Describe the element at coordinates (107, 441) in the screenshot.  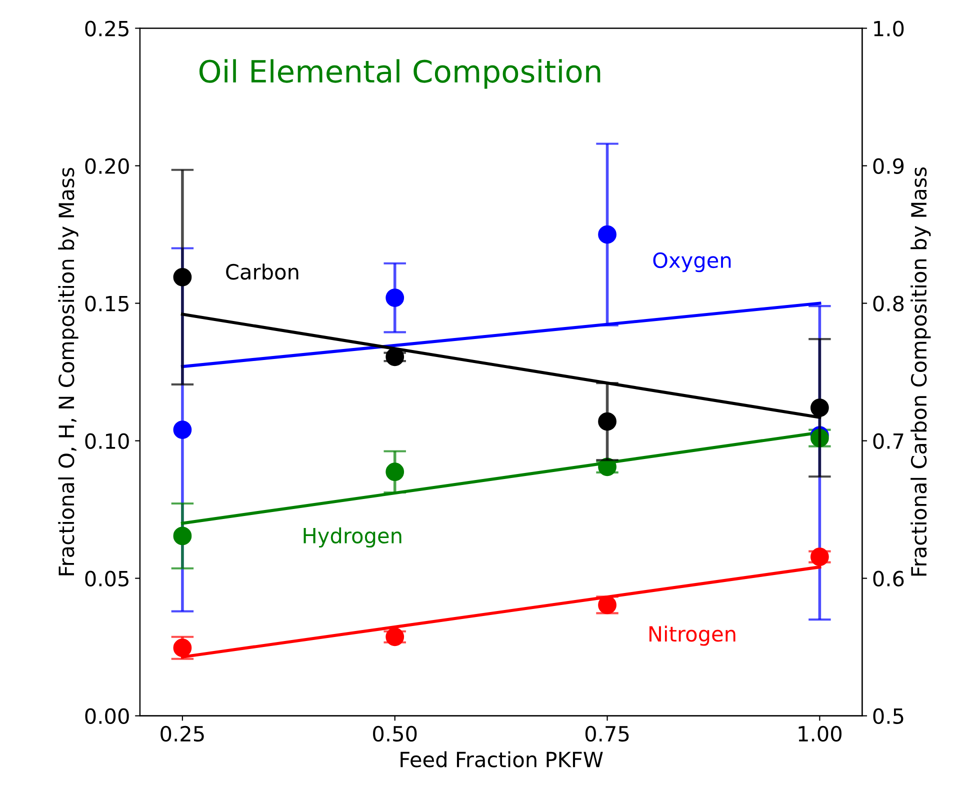
I see `y-tick-label: 0.10` at that location.